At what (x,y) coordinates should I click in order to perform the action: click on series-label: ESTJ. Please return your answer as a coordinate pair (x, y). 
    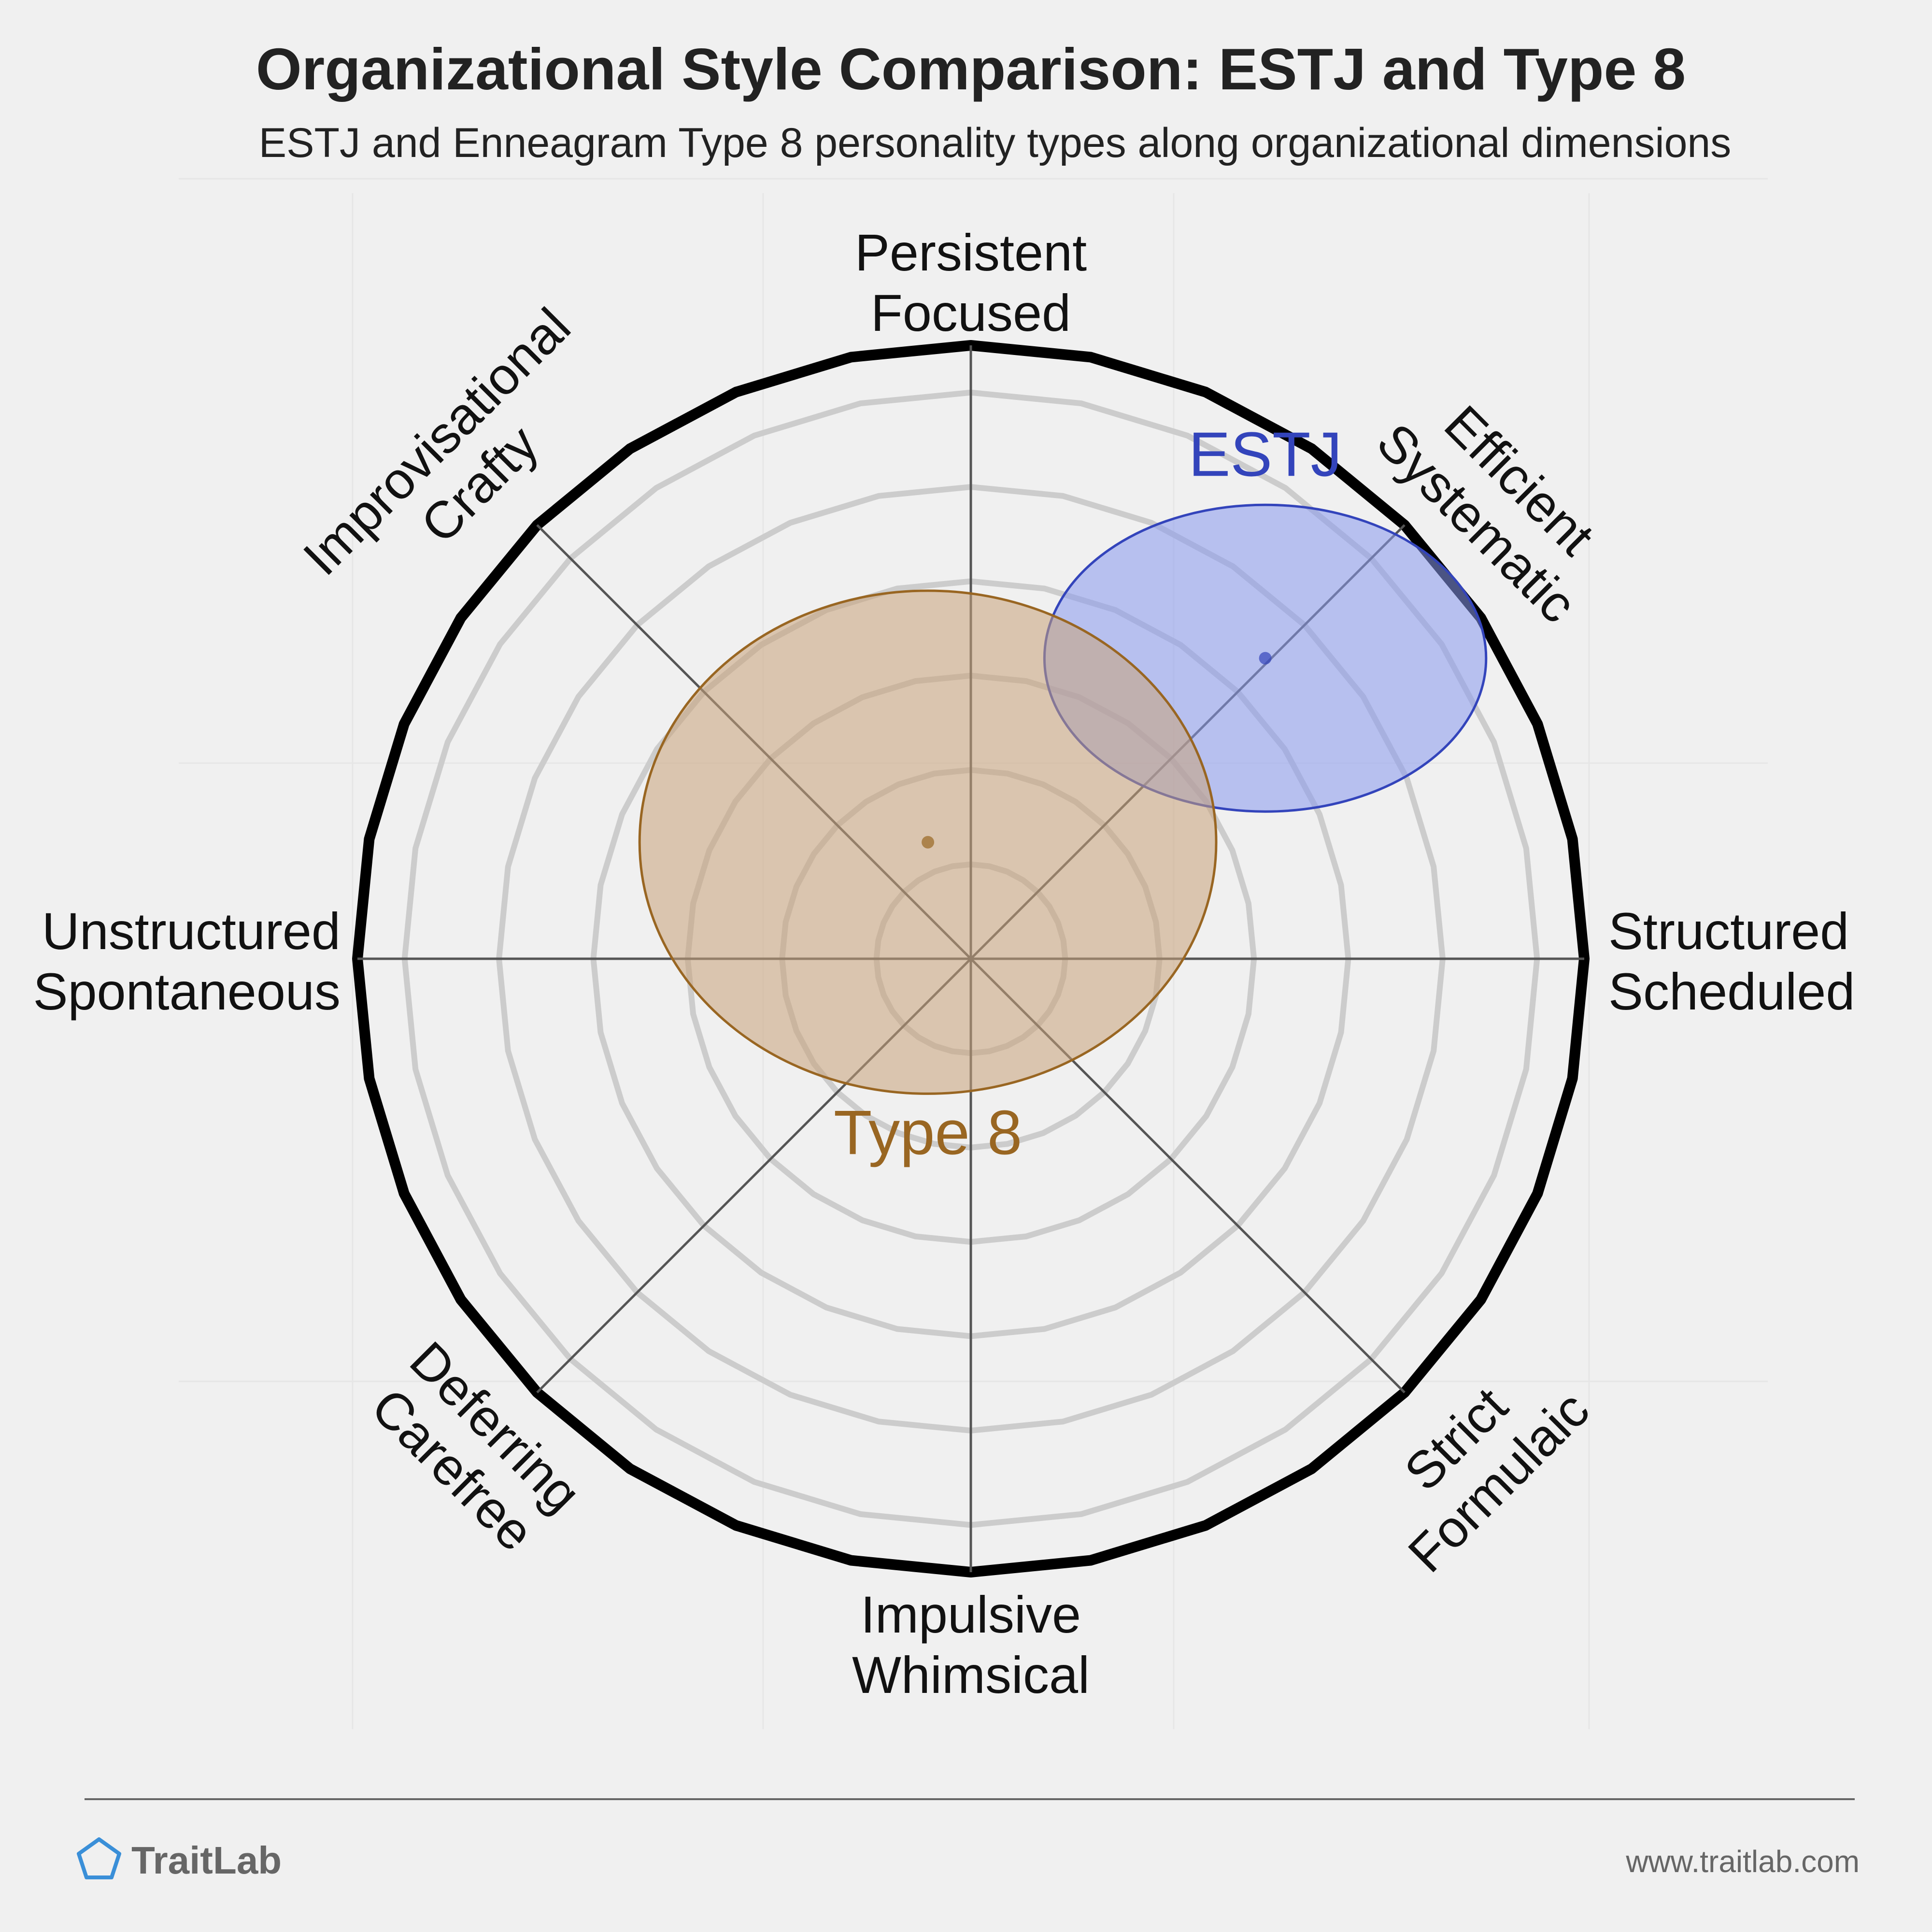
    Looking at the image, I should click on (1265, 454).